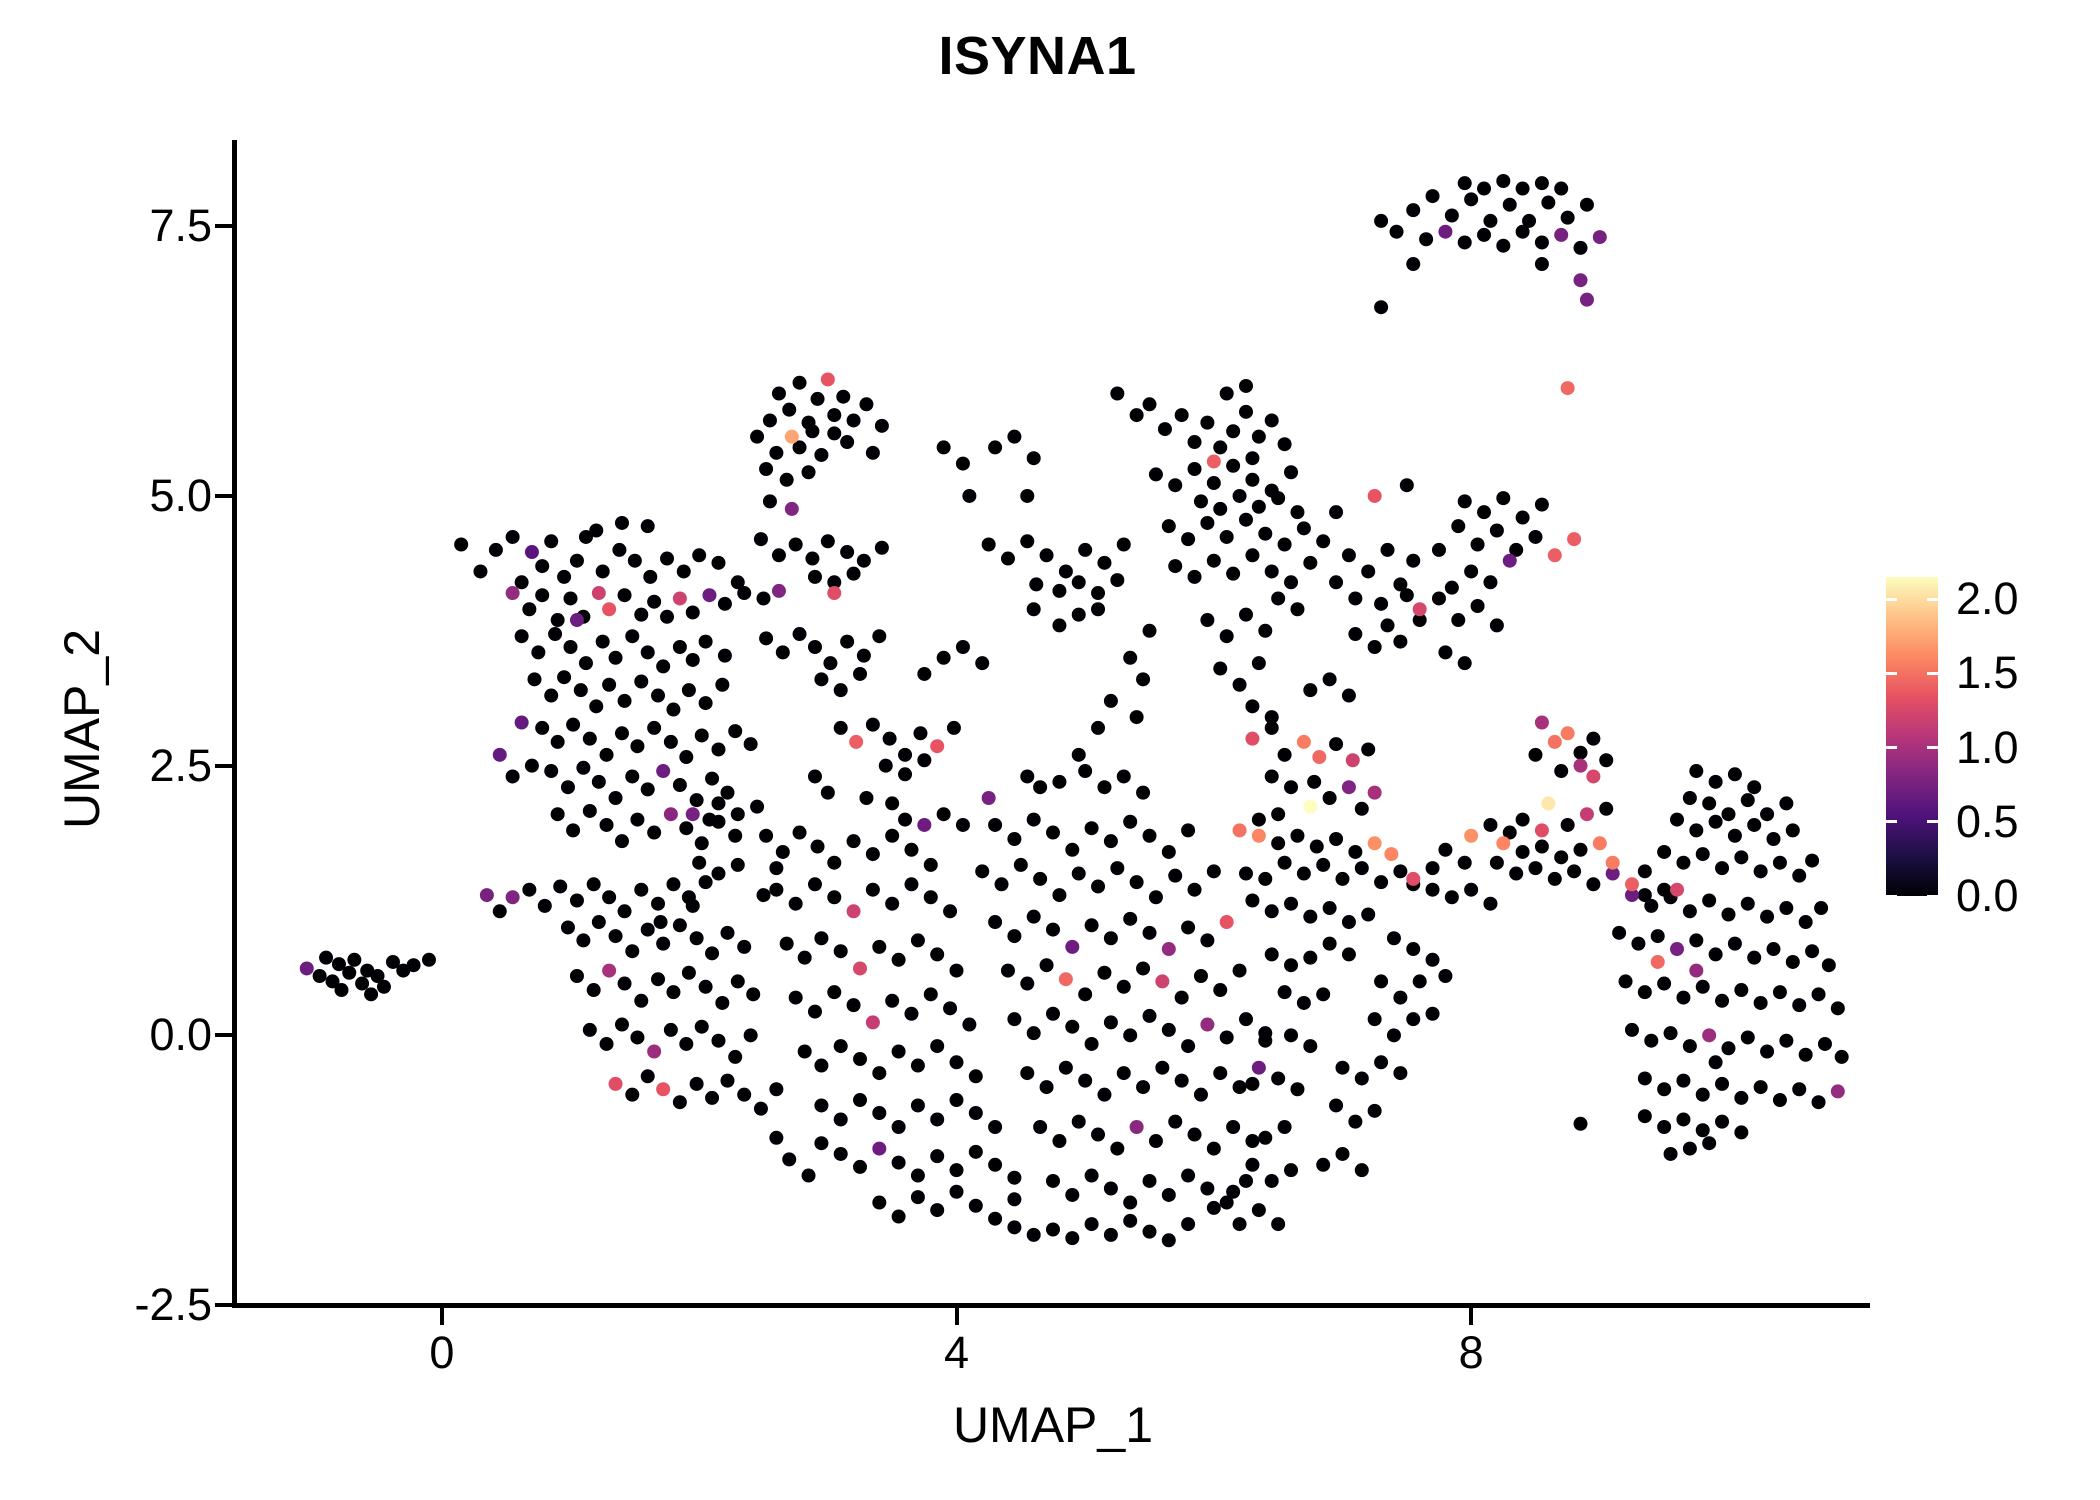  Describe the element at coordinates (180, 1035) in the screenshot. I see `y-tick-label: 0.0` at that location.